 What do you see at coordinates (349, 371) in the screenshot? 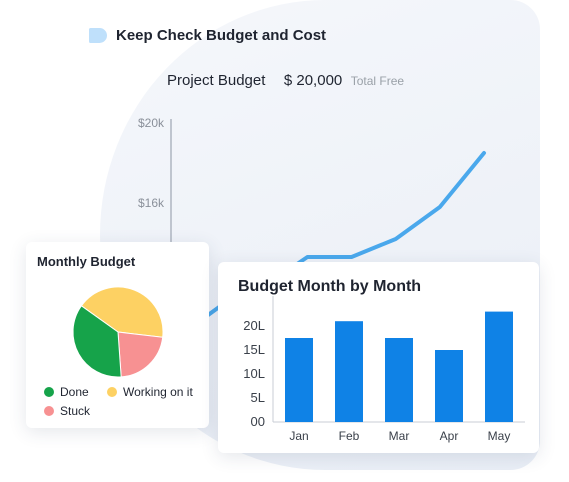
I see `bar-feb` at bounding box center [349, 371].